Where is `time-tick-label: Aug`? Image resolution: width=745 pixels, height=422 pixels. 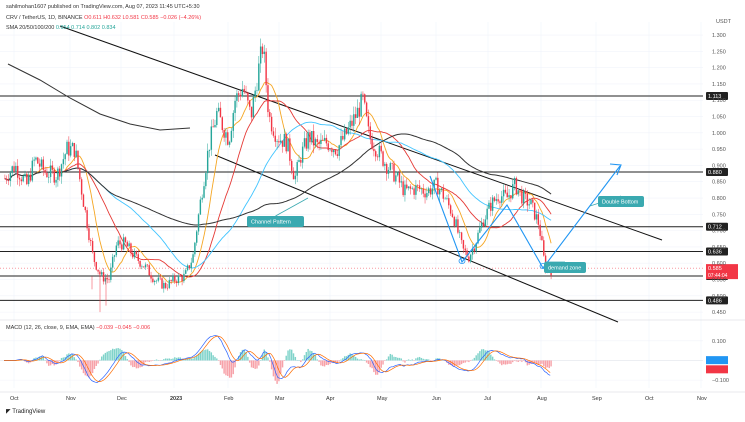
time-tick-label: Aug is located at coordinates (542, 399).